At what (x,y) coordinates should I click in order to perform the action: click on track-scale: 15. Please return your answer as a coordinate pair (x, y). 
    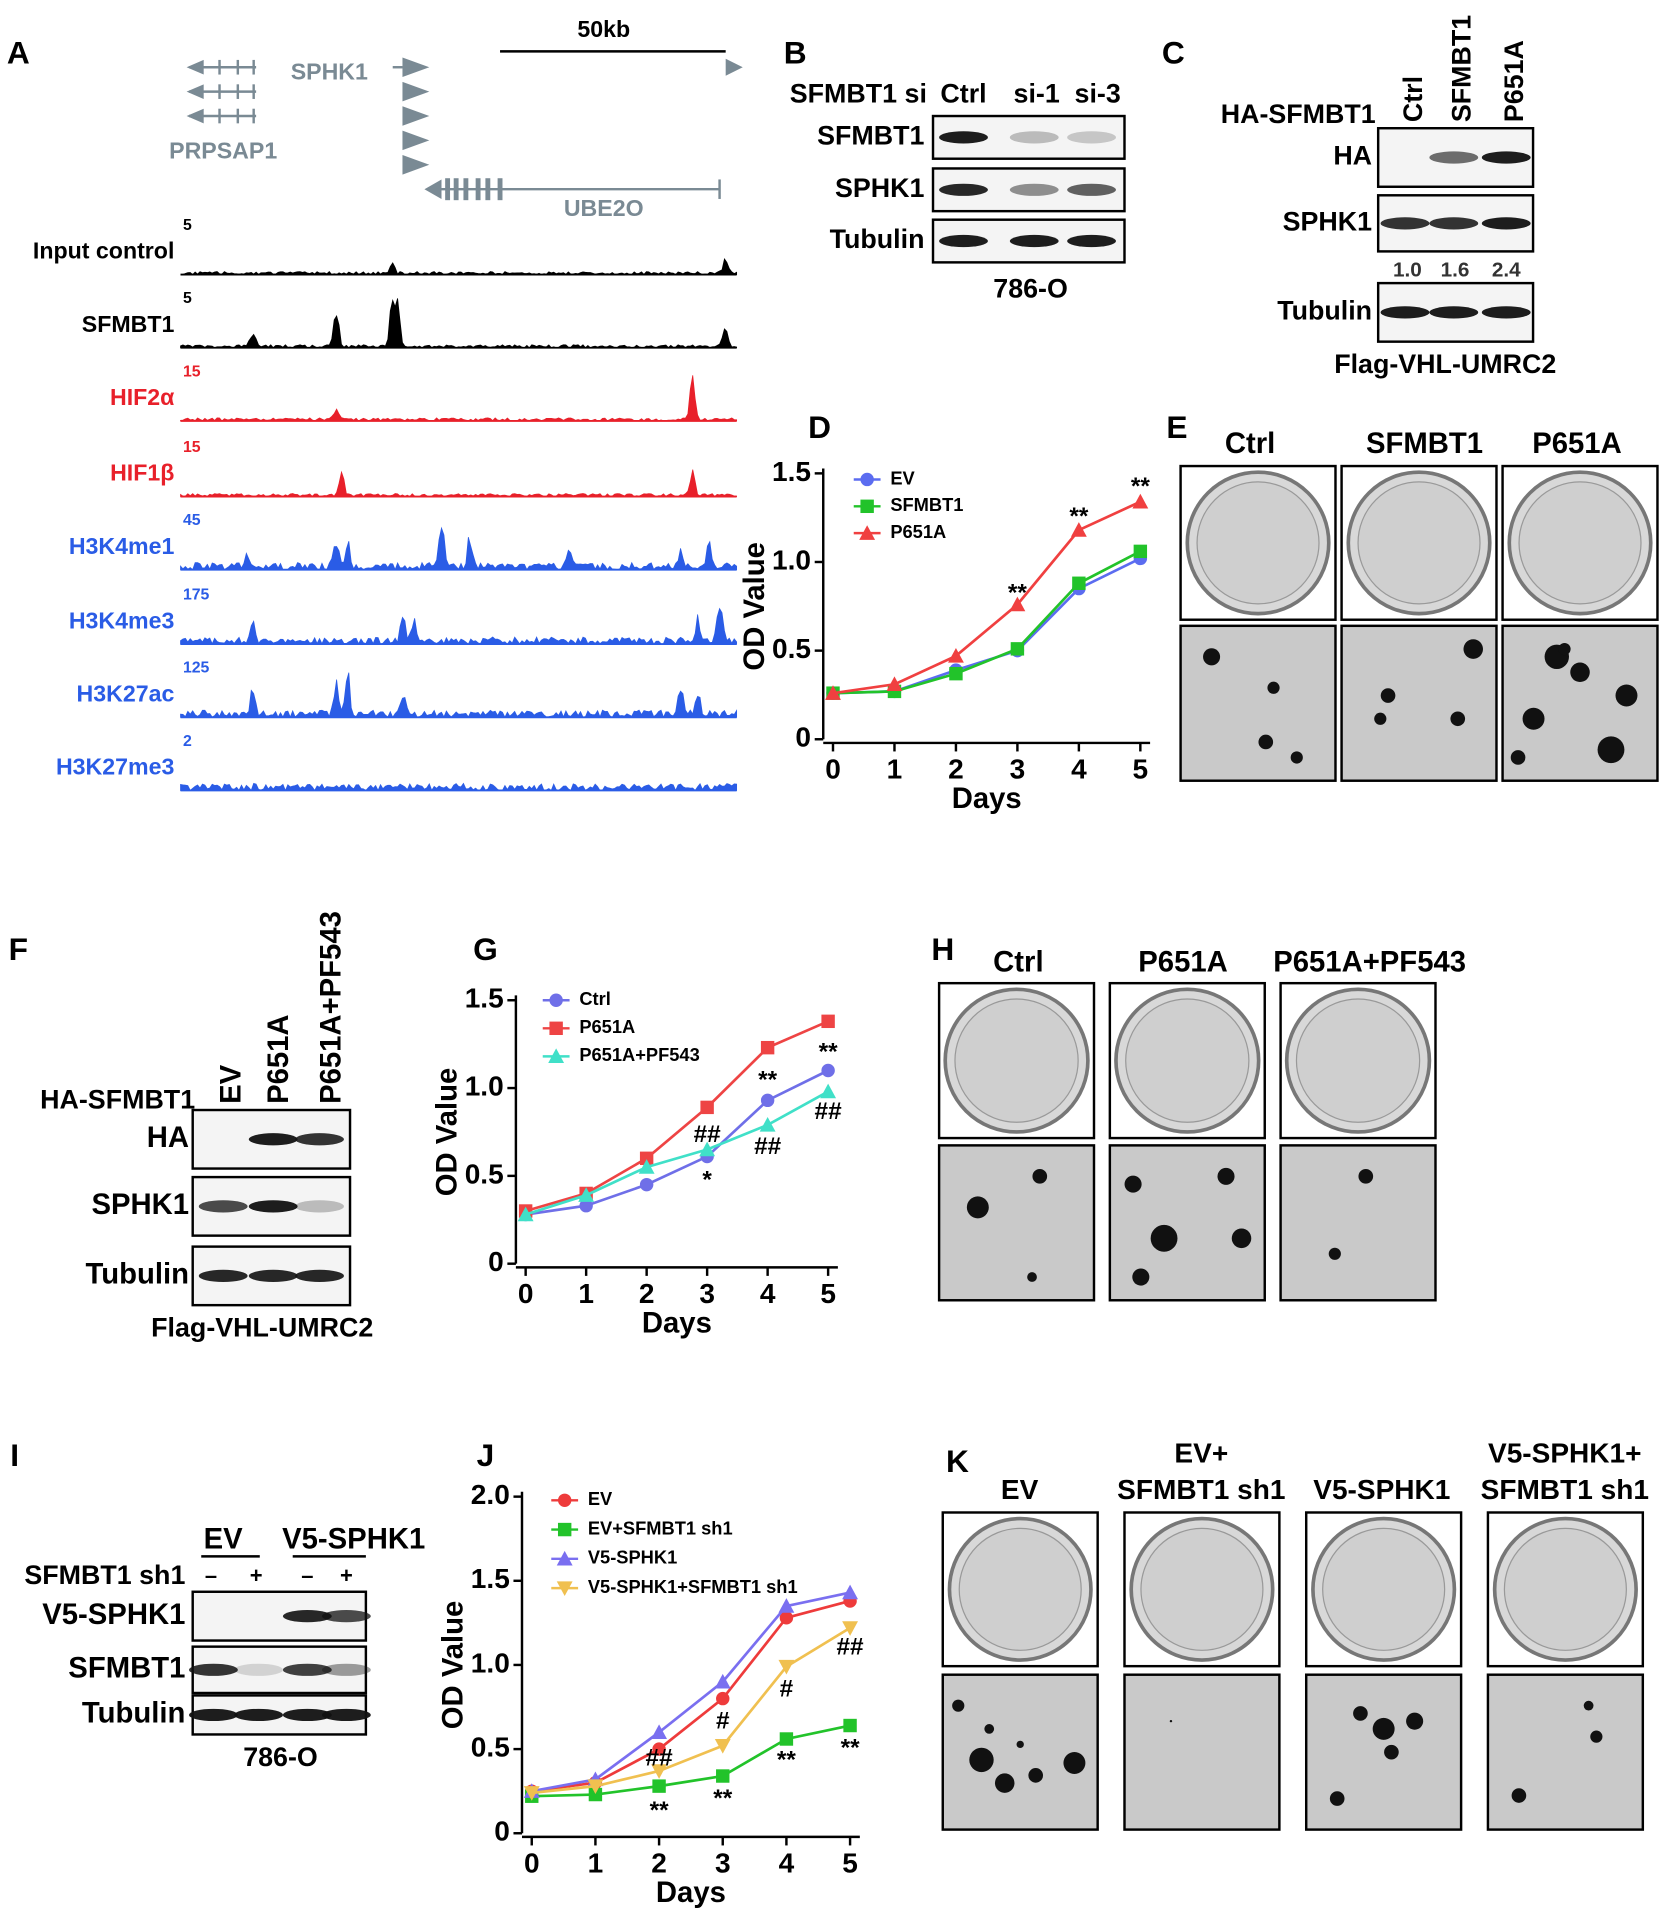
    Looking at the image, I should click on (192, 371).